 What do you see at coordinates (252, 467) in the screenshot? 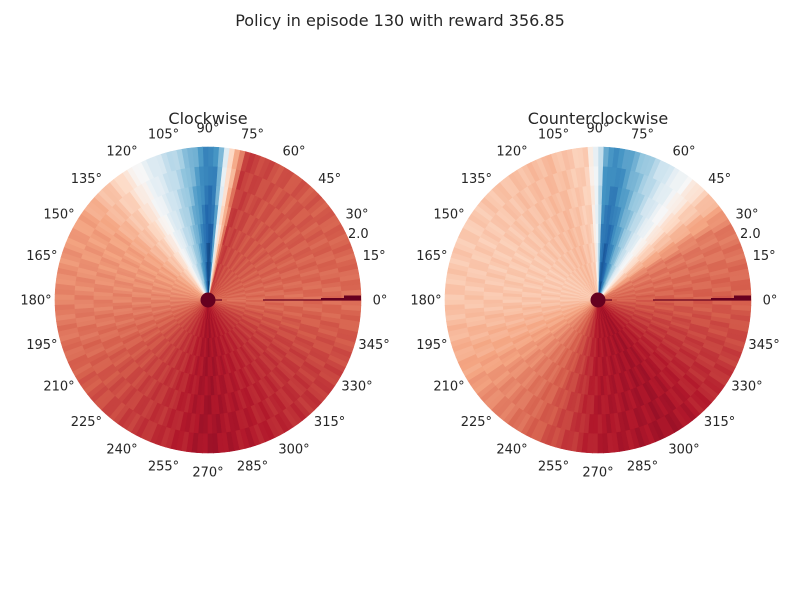
I see `angle-tick-label: 285°` at bounding box center [252, 467].